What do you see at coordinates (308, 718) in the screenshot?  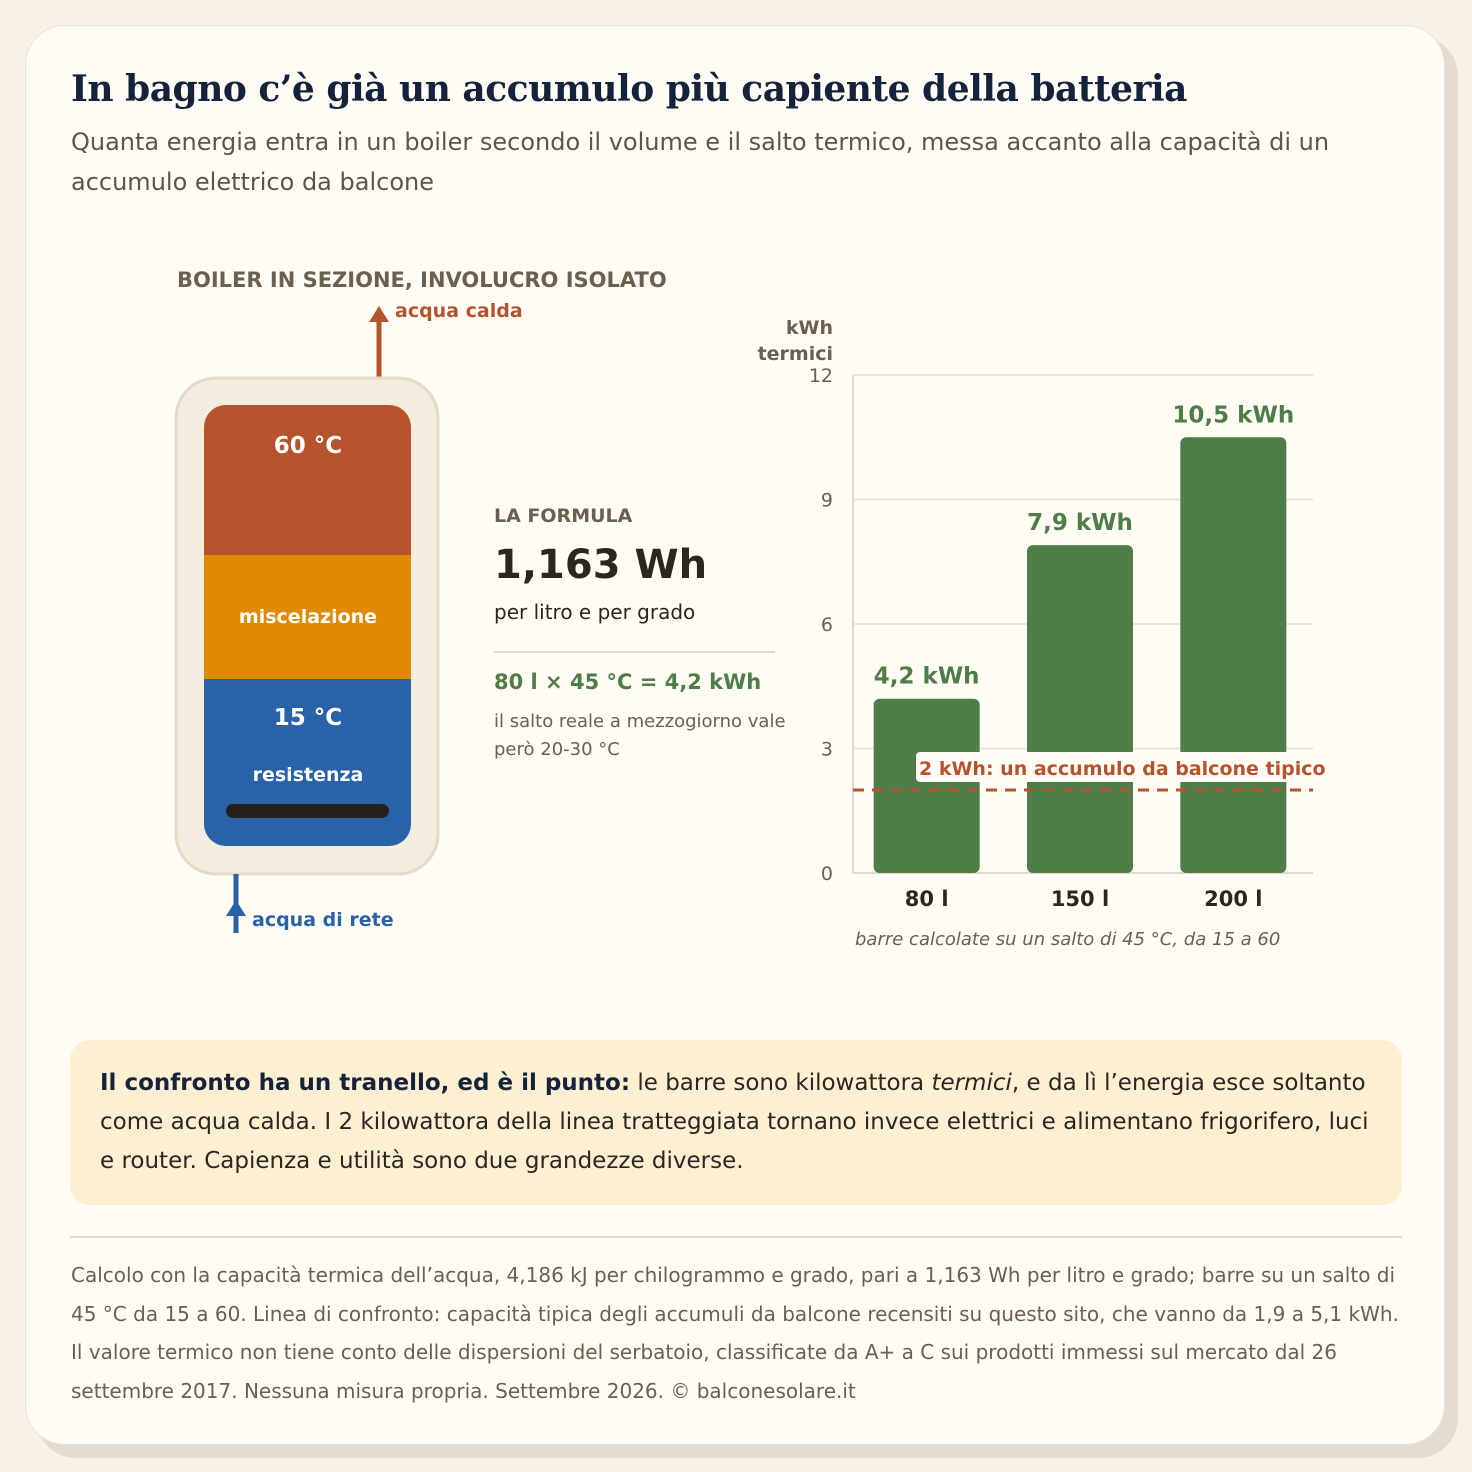 I see `cold-layer-label: 15 °C` at bounding box center [308, 718].